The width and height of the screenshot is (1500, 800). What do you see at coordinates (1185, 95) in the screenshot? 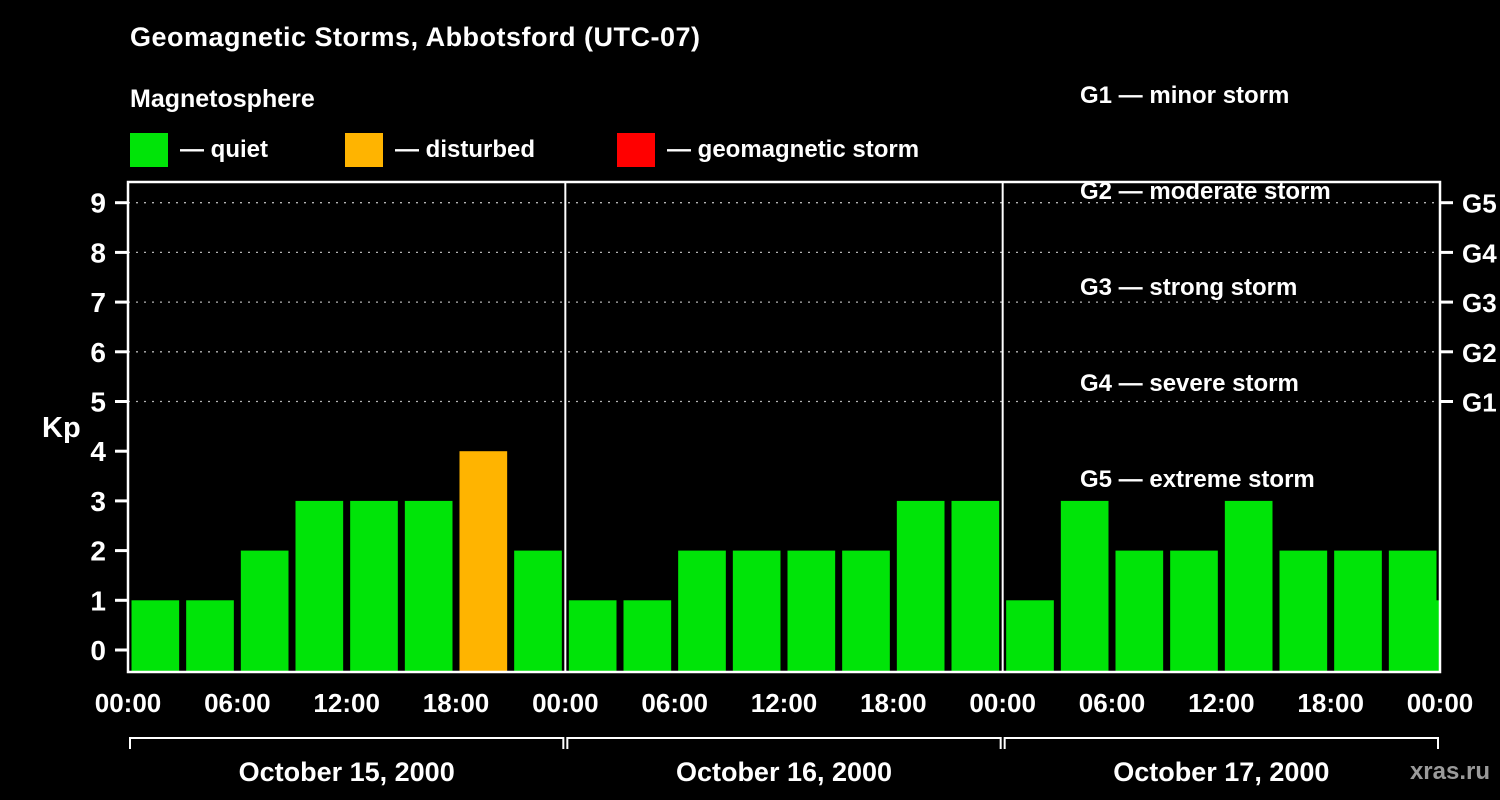
I see `storm-scale-g1: G1 — minor storm` at bounding box center [1185, 95].